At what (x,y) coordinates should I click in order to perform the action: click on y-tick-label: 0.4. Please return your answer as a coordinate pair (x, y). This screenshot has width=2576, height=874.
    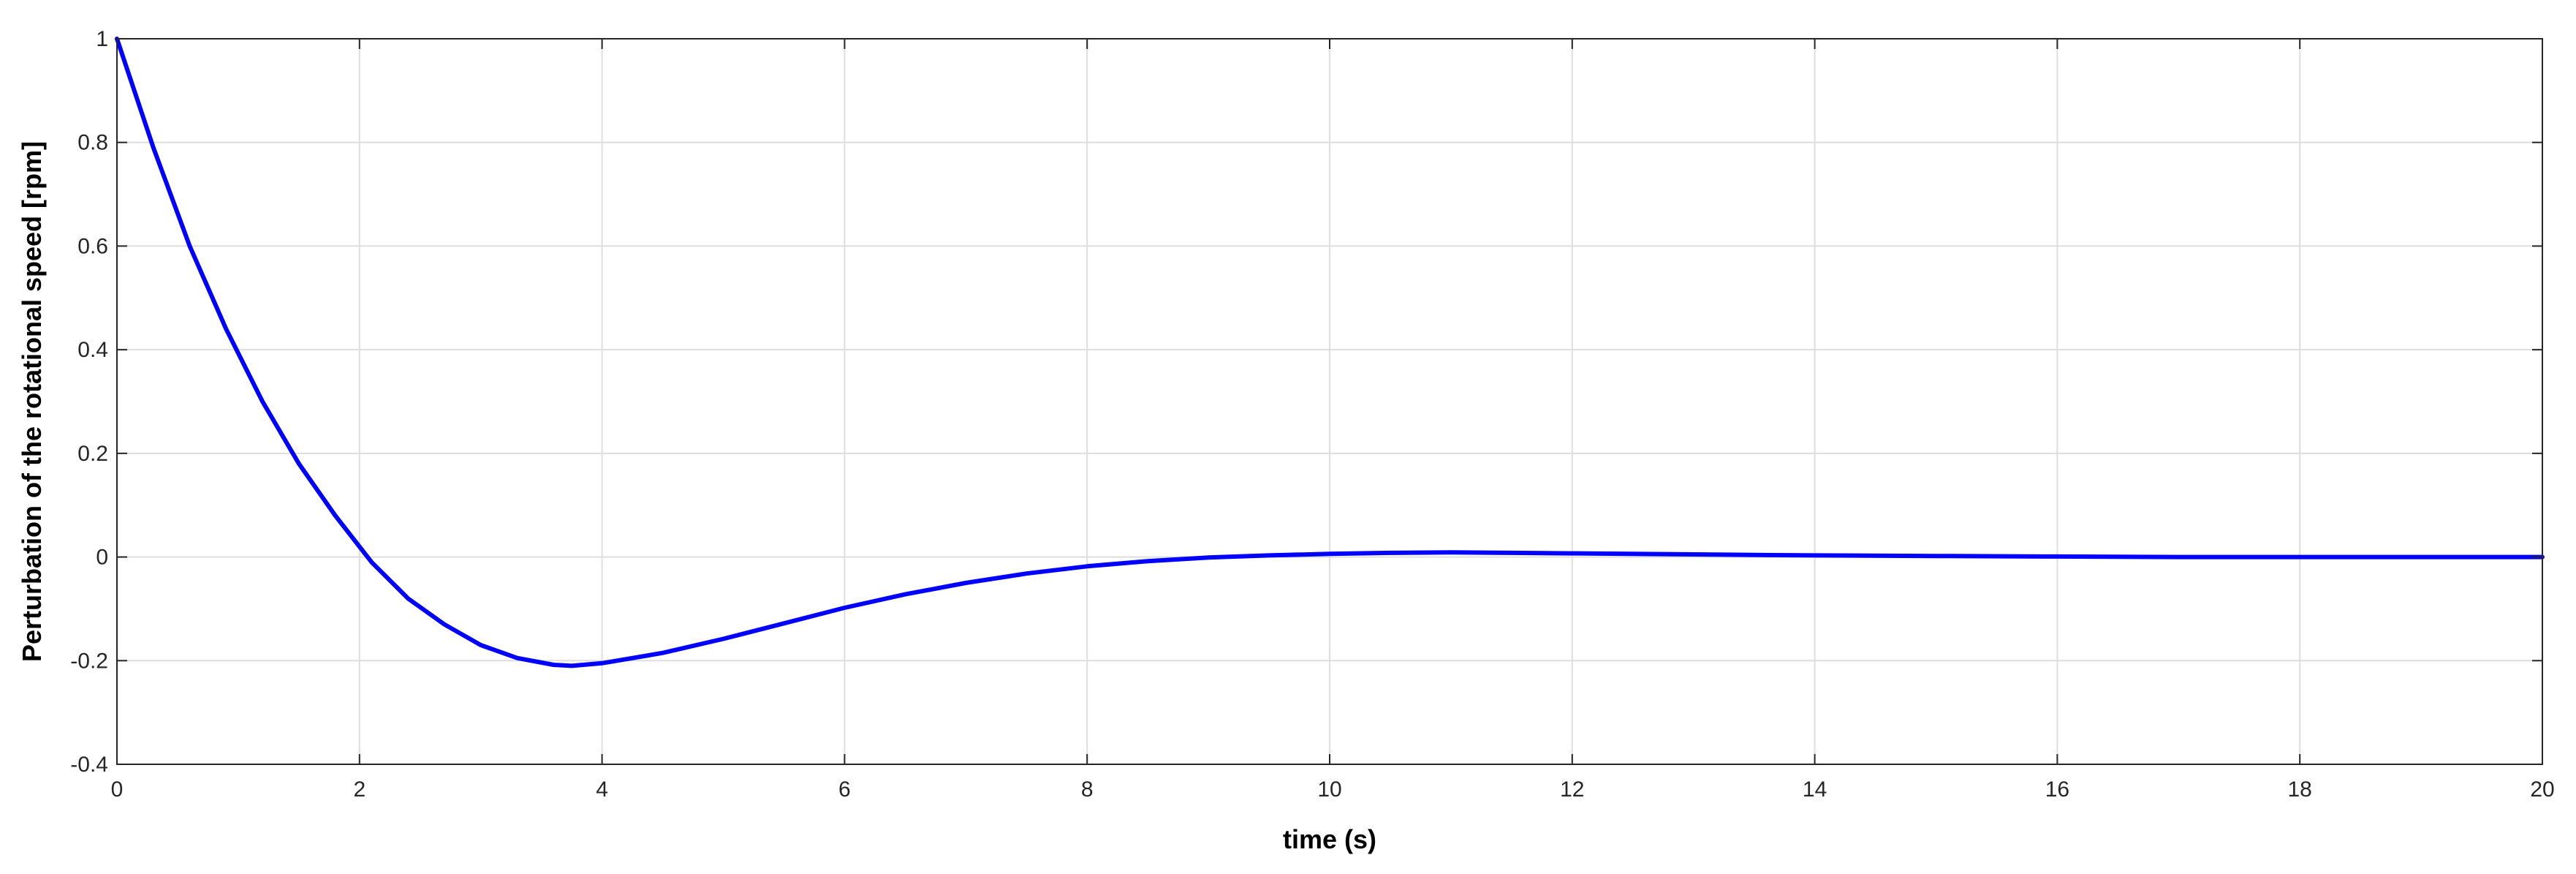
    Looking at the image, I should click on (92, 350).